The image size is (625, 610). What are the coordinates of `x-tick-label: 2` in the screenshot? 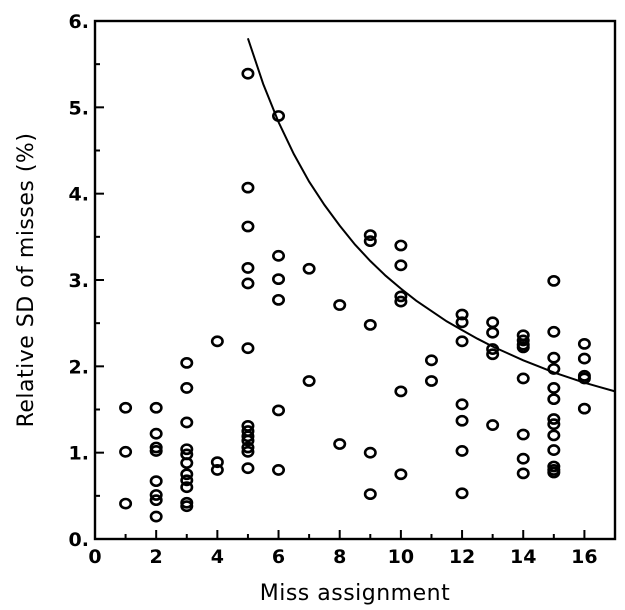 It's located at (156, 557).